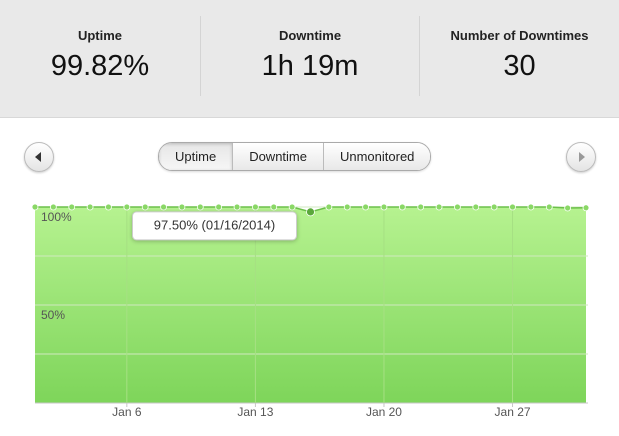  What do you see at coordinates (519, 66) in the screenshot?
I see `stat-value: 30` at bounding box center [519, 66].